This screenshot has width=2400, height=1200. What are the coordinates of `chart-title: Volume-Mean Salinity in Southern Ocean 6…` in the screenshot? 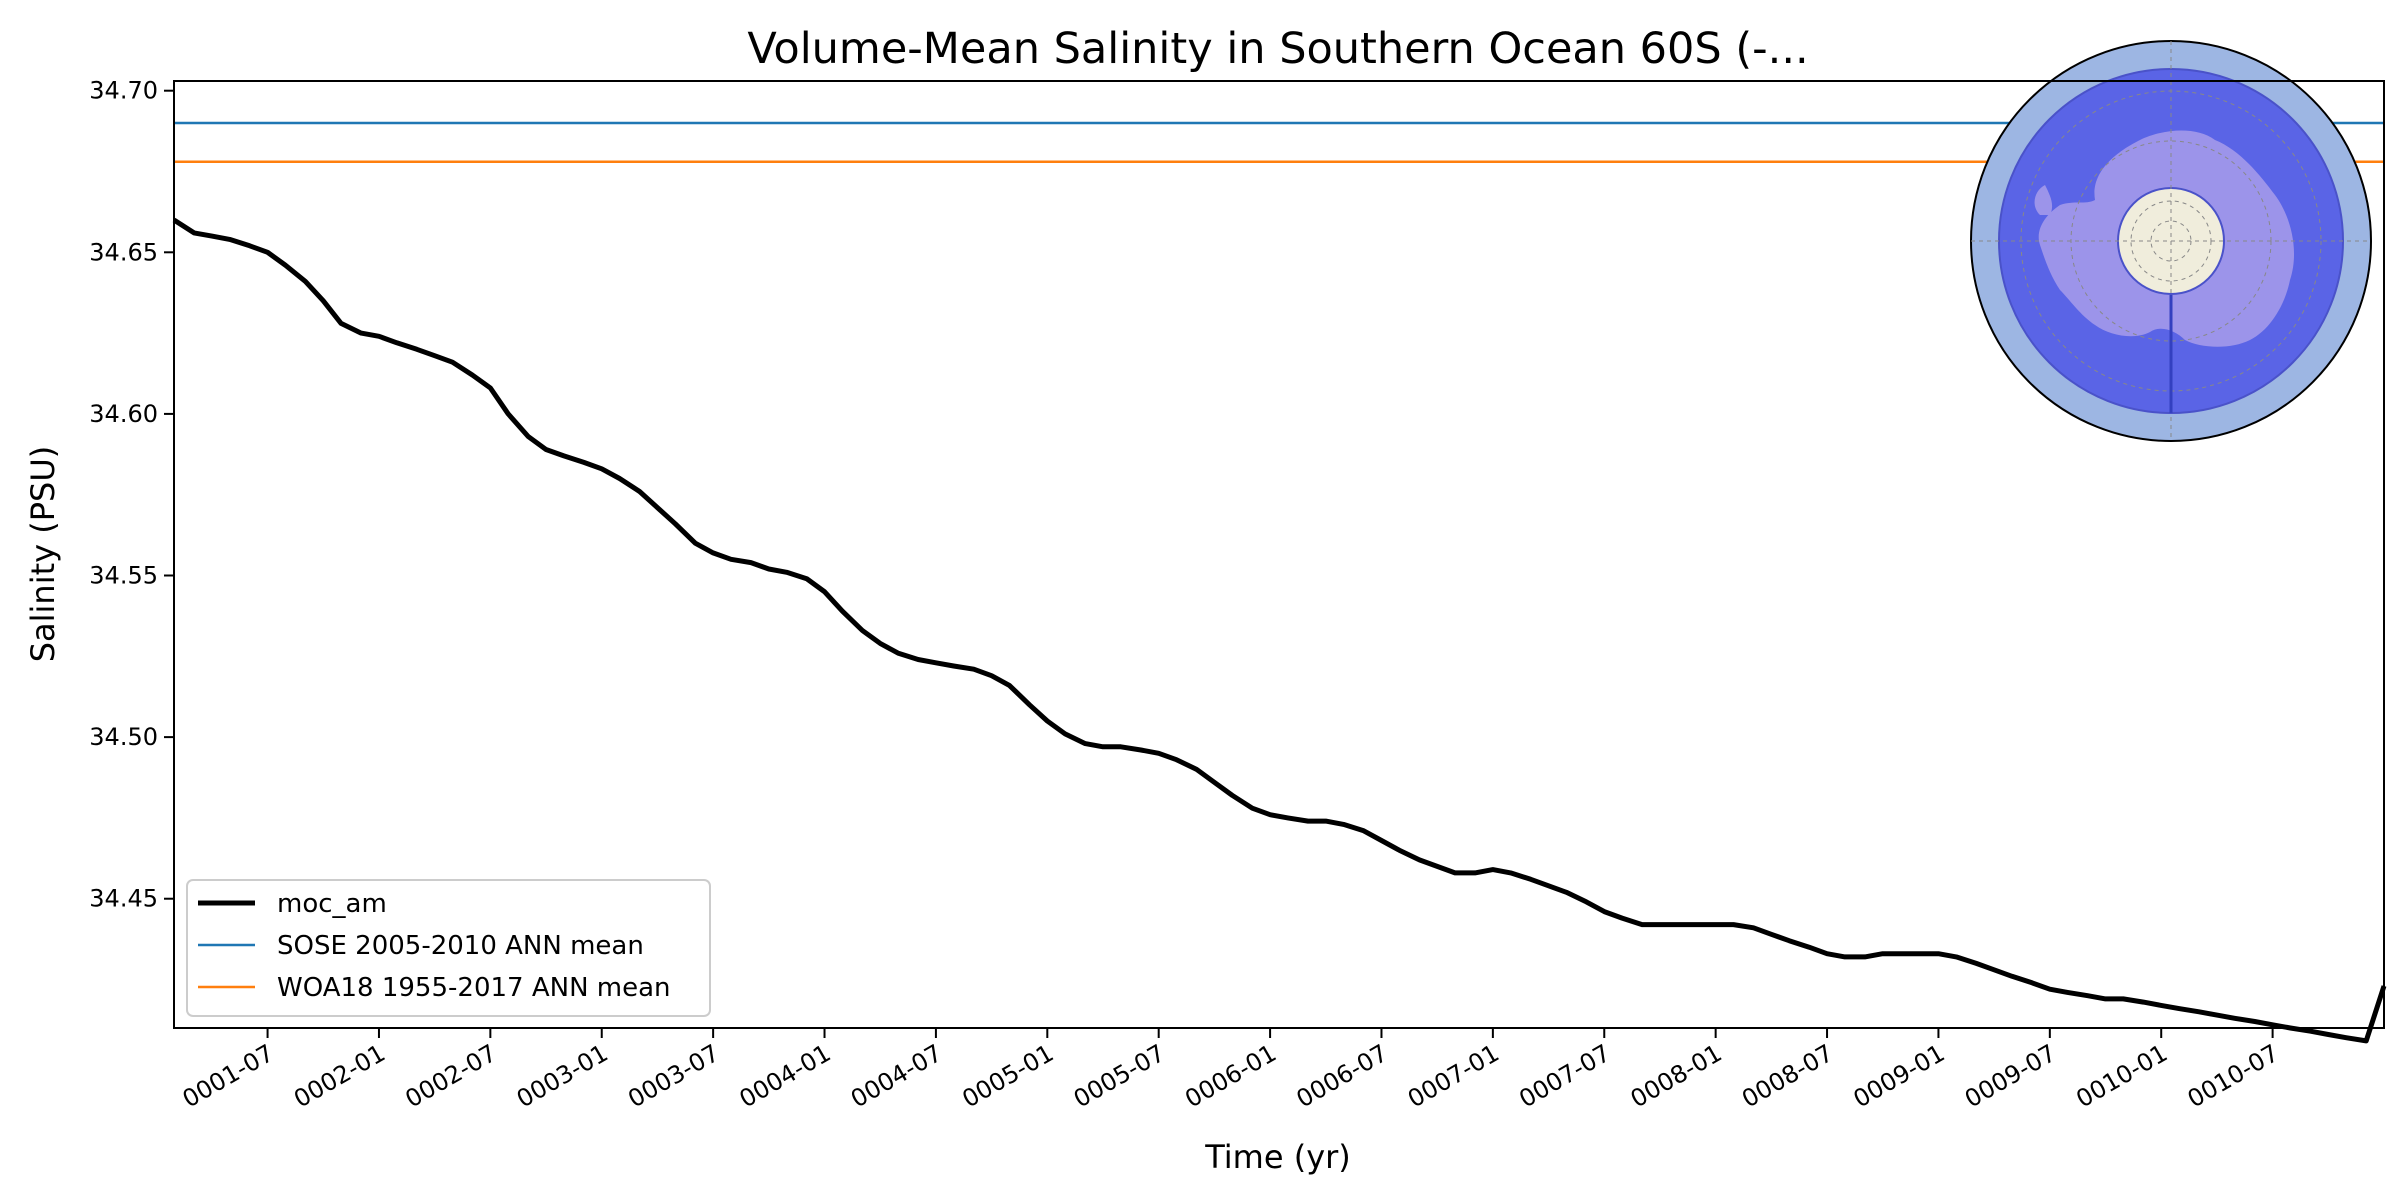 It's located at (1277, 49).